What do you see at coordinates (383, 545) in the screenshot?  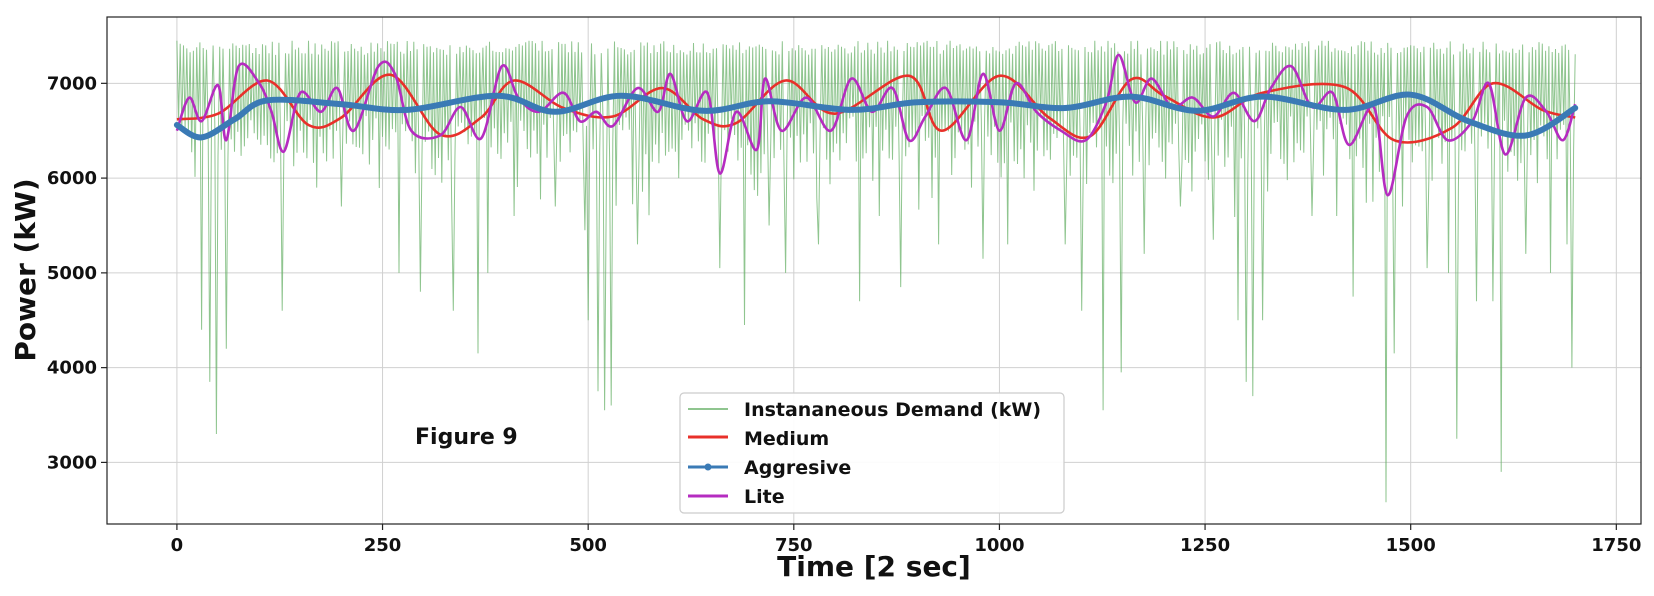 I see `x-tick-label: 250` at bounding box center [383, 545].